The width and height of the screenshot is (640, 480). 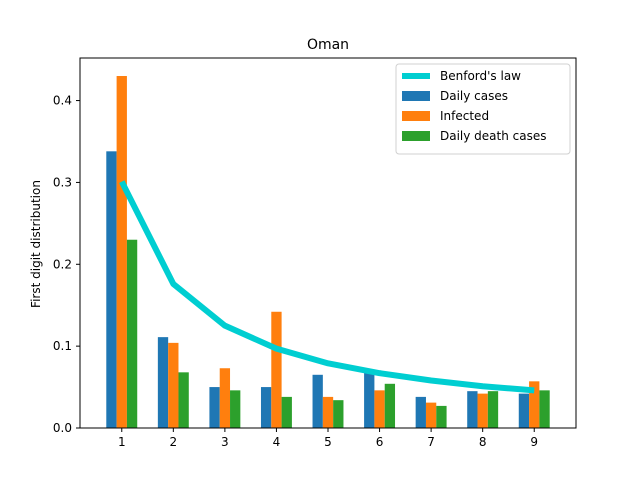 What do you see at coordinates (416, 96) in the screenshot?
I see `legend-swatch-daily-cases` at bounding box center [416, 96].